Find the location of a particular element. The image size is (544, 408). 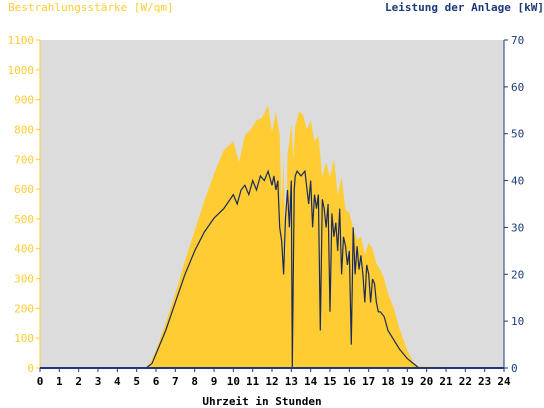

x-tick-label: 7 is located at coordinates (175, 381).